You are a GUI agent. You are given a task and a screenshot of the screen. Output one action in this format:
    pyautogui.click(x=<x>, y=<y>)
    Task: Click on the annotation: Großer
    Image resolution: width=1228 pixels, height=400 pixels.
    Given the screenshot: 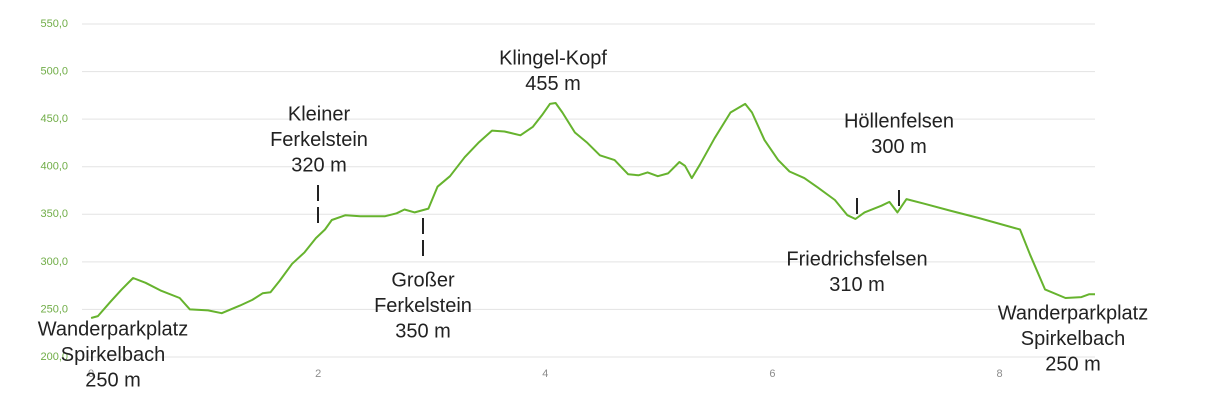 What is the action you would take?
    pyautogui.click(x=423, y=280)
    